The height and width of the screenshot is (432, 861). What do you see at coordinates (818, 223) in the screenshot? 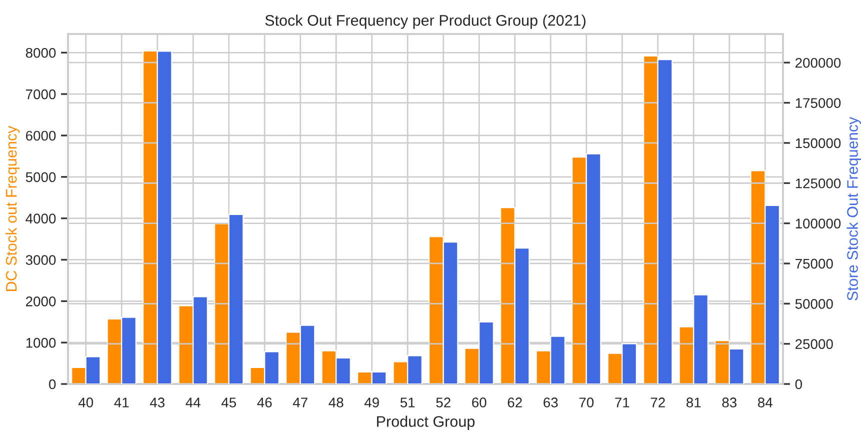
I see `y2-tick-label: 100000` at bounding box center [818, 223].